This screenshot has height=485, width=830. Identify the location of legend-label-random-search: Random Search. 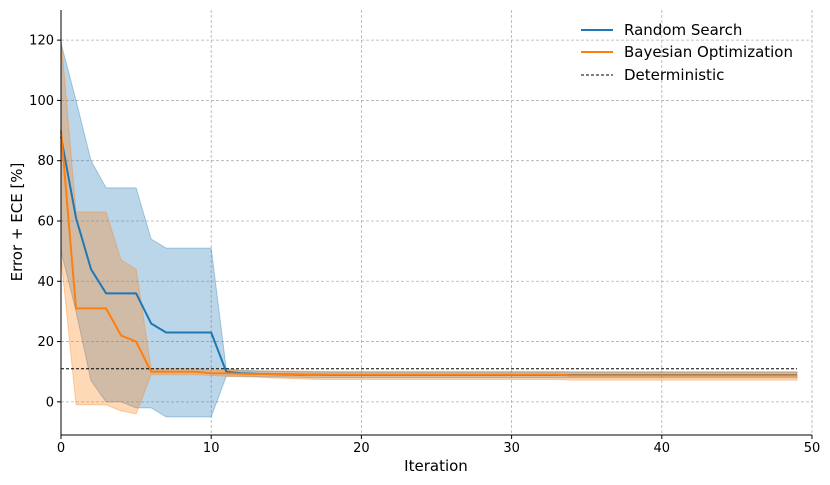
(683, 30).